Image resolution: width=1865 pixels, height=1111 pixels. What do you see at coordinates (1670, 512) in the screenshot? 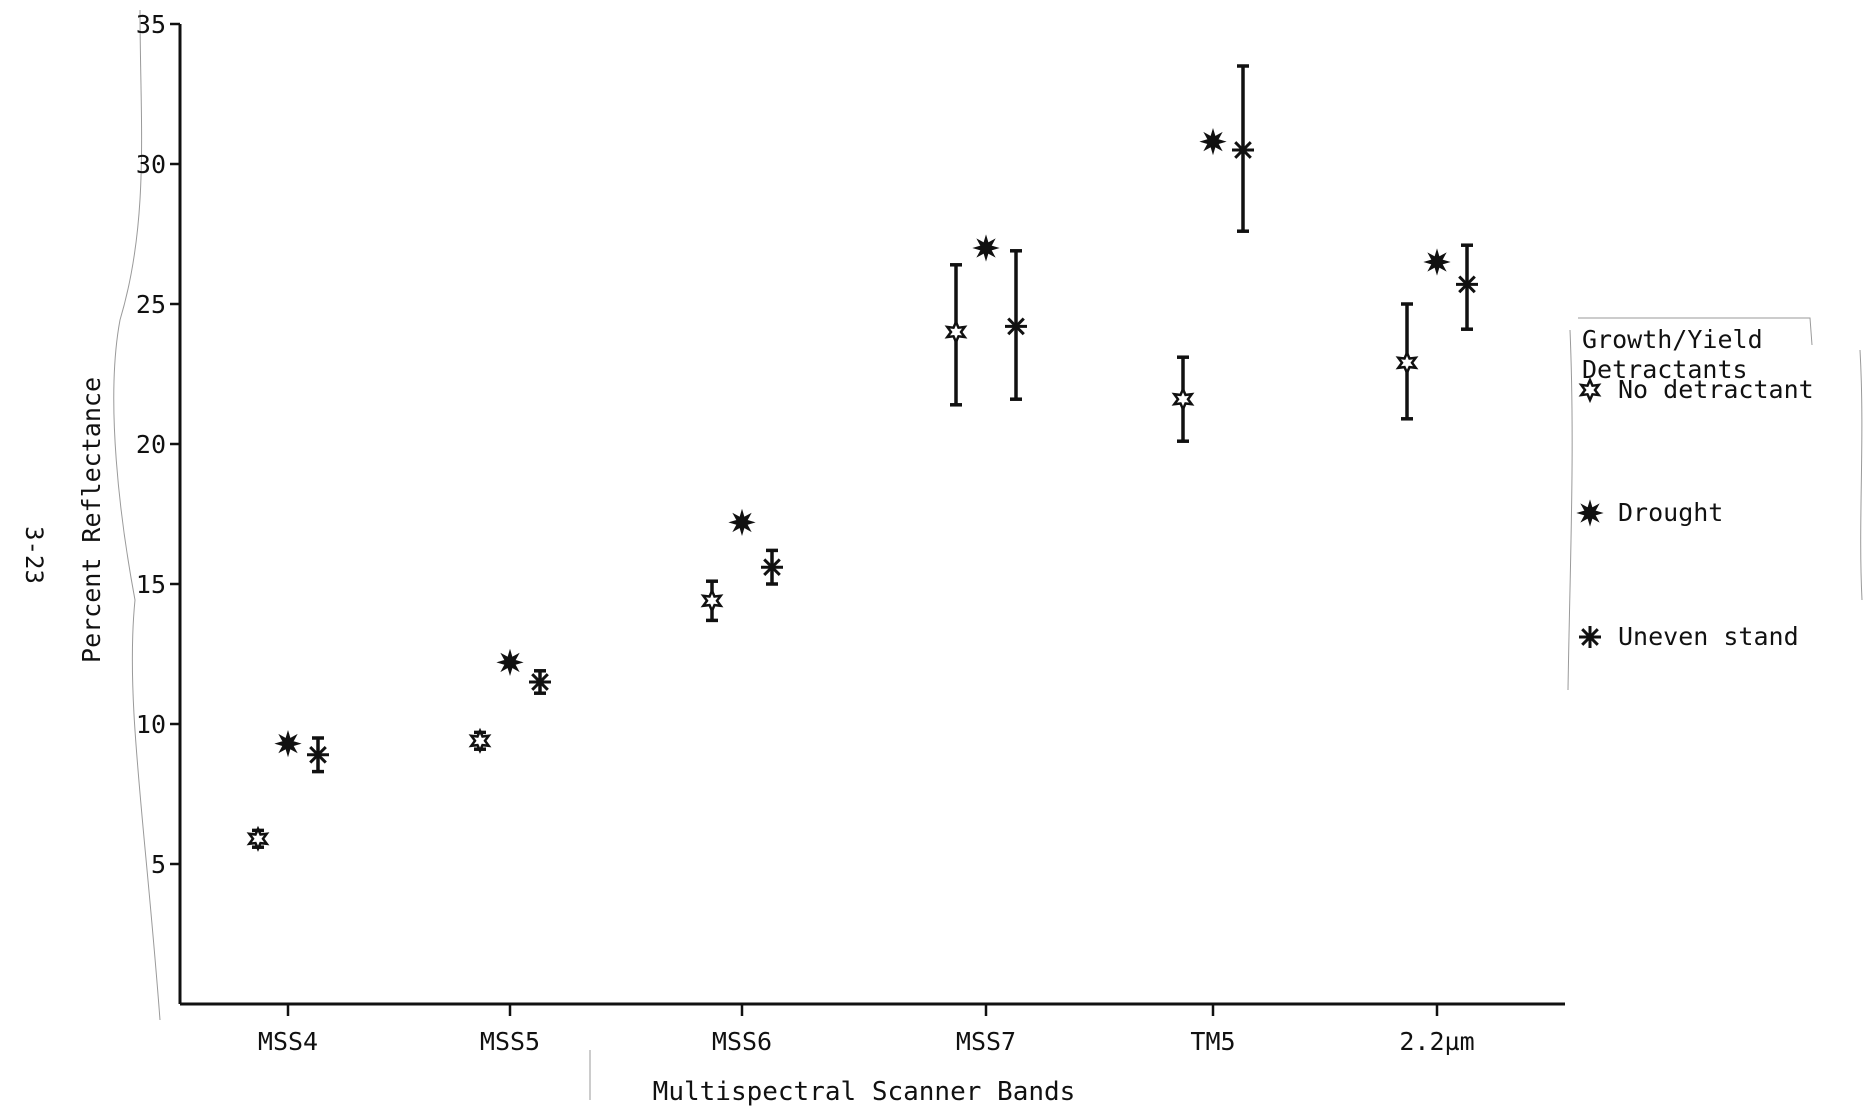
I see `legend-label: Drought` at bounding box center [1670, 512].